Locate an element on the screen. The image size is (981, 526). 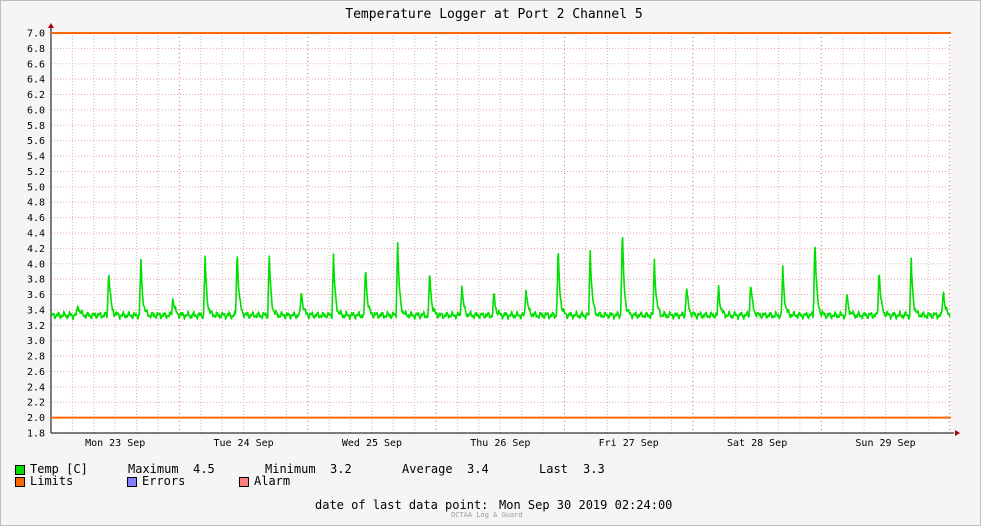
y-tick-label: 4.6 is located at coordinates (36, 218).